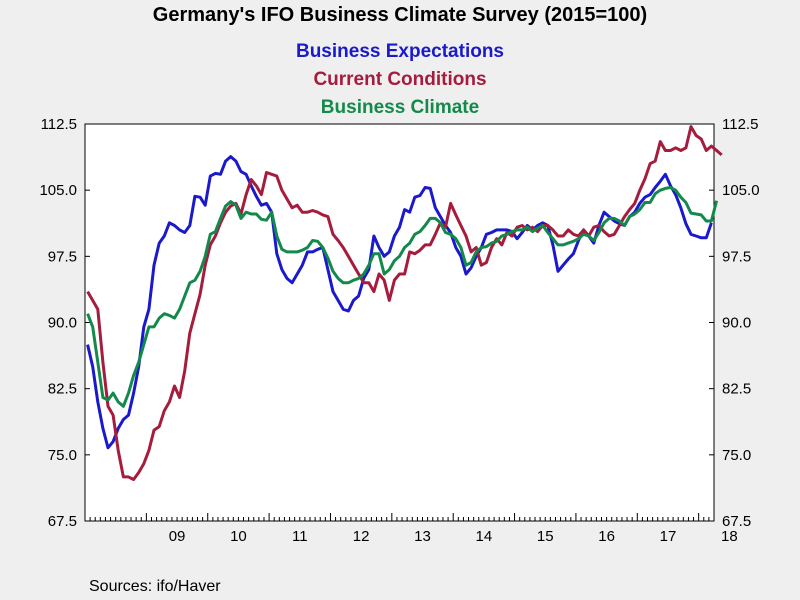  I want to click on legend-business-expectations: Business Expectations, so click(400, 51).